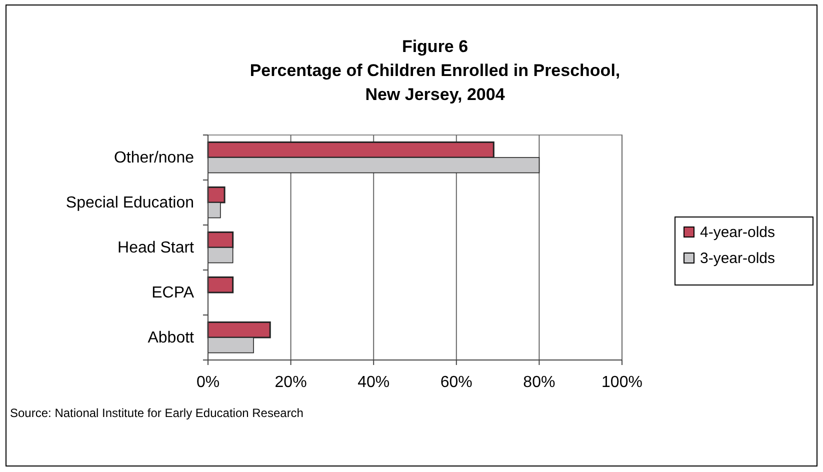 The height and width of the screenshot is (472, 823). What do you see at coordinates (456, 382) in the screenshot?
I see `x-tick-label: 60%` at bounding box center [456, 382].